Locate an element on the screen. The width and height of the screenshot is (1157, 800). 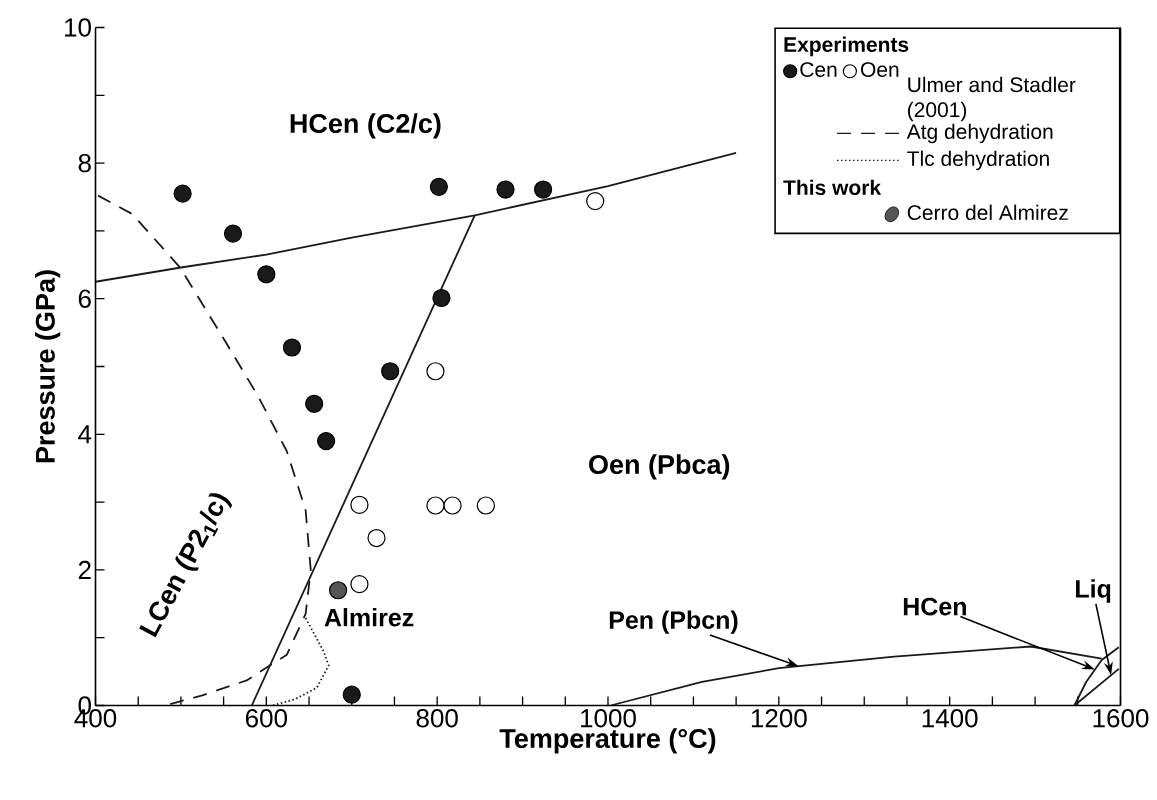
legend-label: Cen is located at coordinates (818, 69).